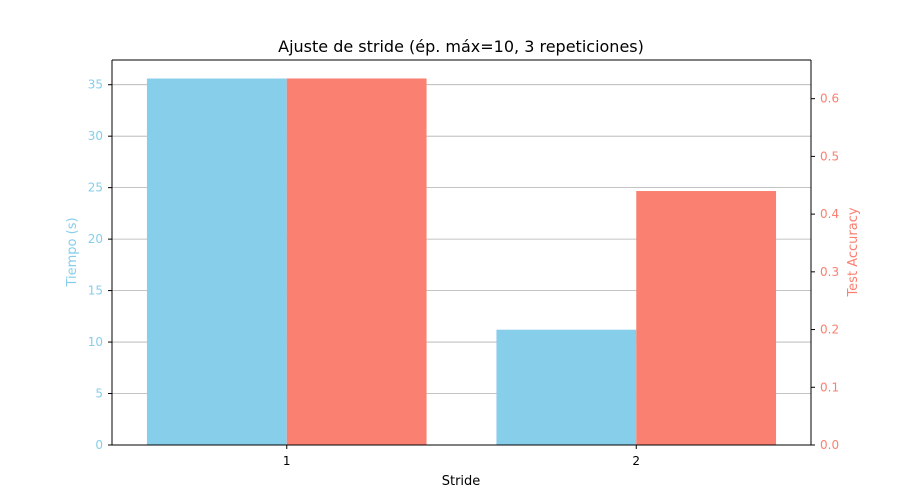 The width and height of the screenshot is (900, 500). I want to click on left-tick-label: 30, so click(95, 136).